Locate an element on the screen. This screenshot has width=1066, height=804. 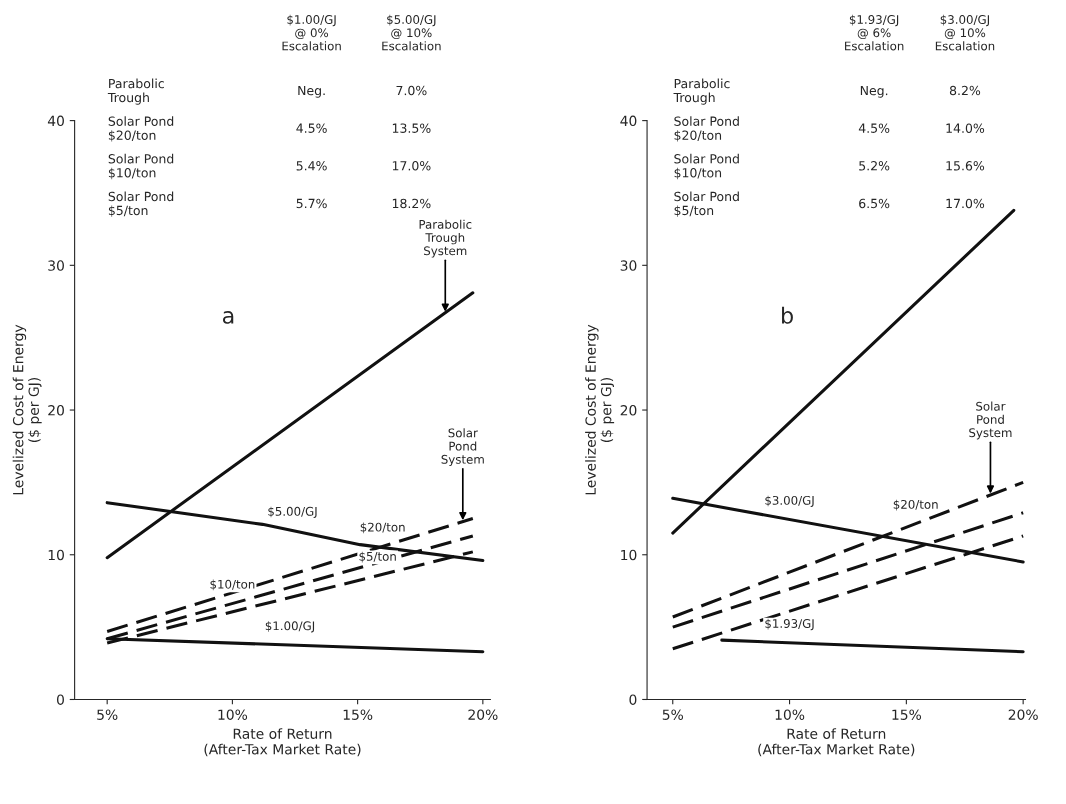
annotation: $5/ton is located at coordinates (377, 557).